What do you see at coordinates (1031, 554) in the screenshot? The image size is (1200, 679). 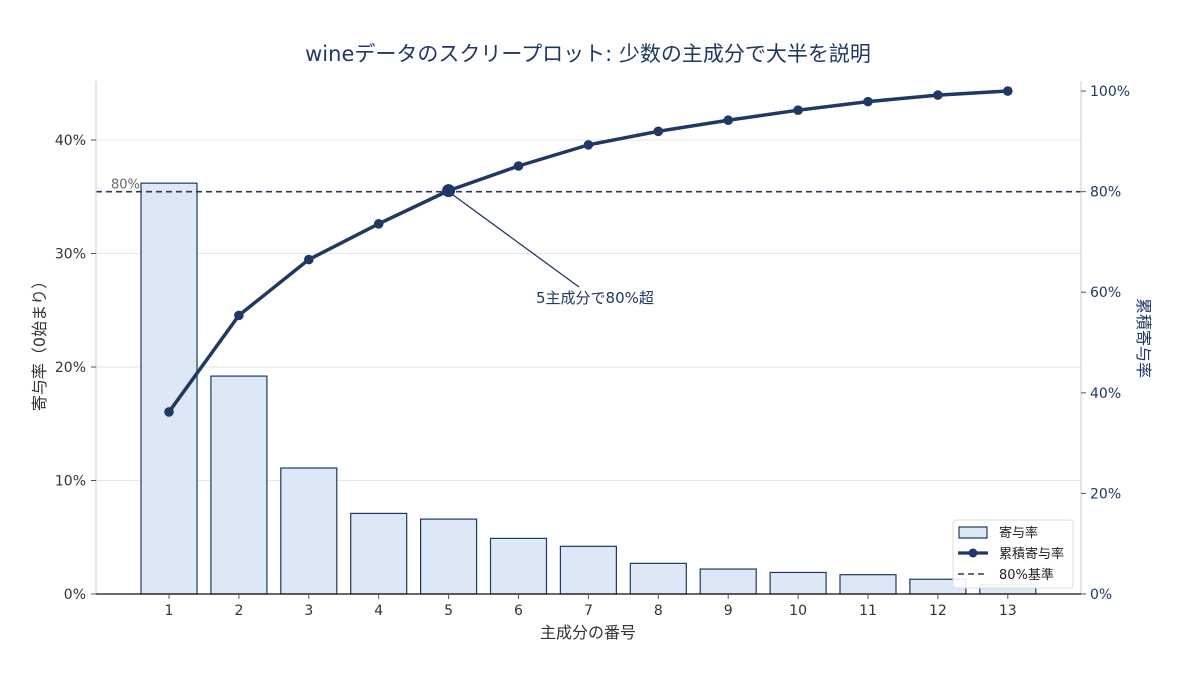 I see `legend-line-label: 累積寄与率` at bounding box center [1031, 554].